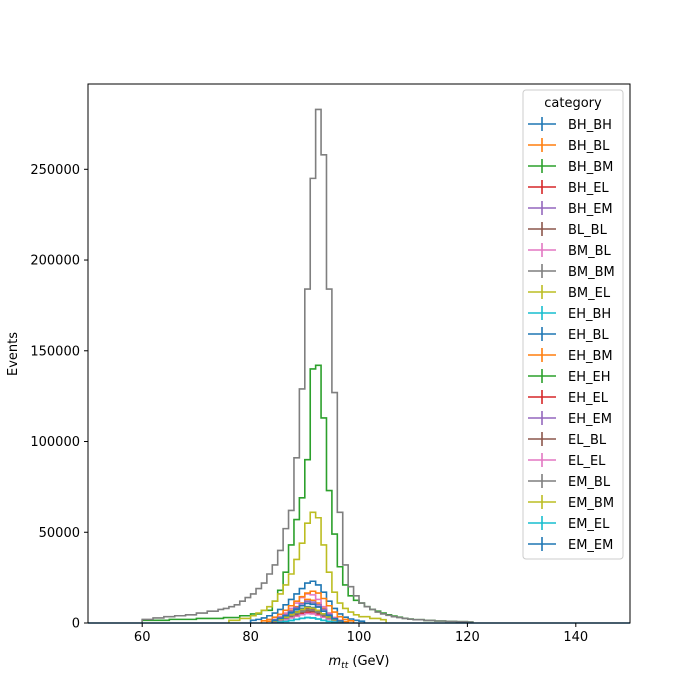 The width and height of the screenshot is (700, 700). I want to click on legend-item-bh-bm: BH_BM, so click(570, 167).